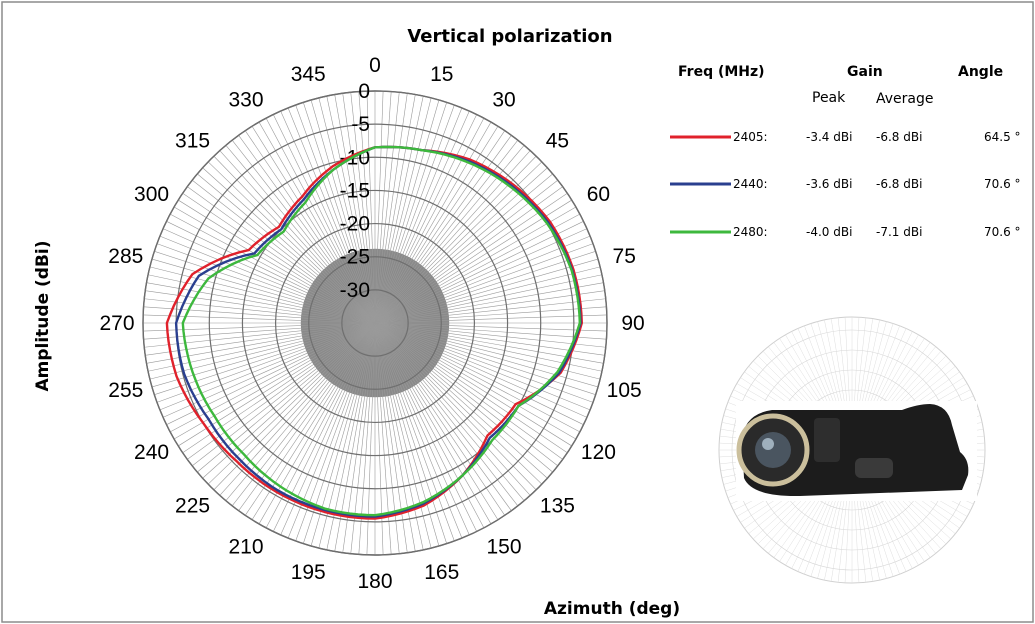  Describe the element at coordinates (750, 232) in the screenshot. I see `legend-freq-value: 2480:` at that location.